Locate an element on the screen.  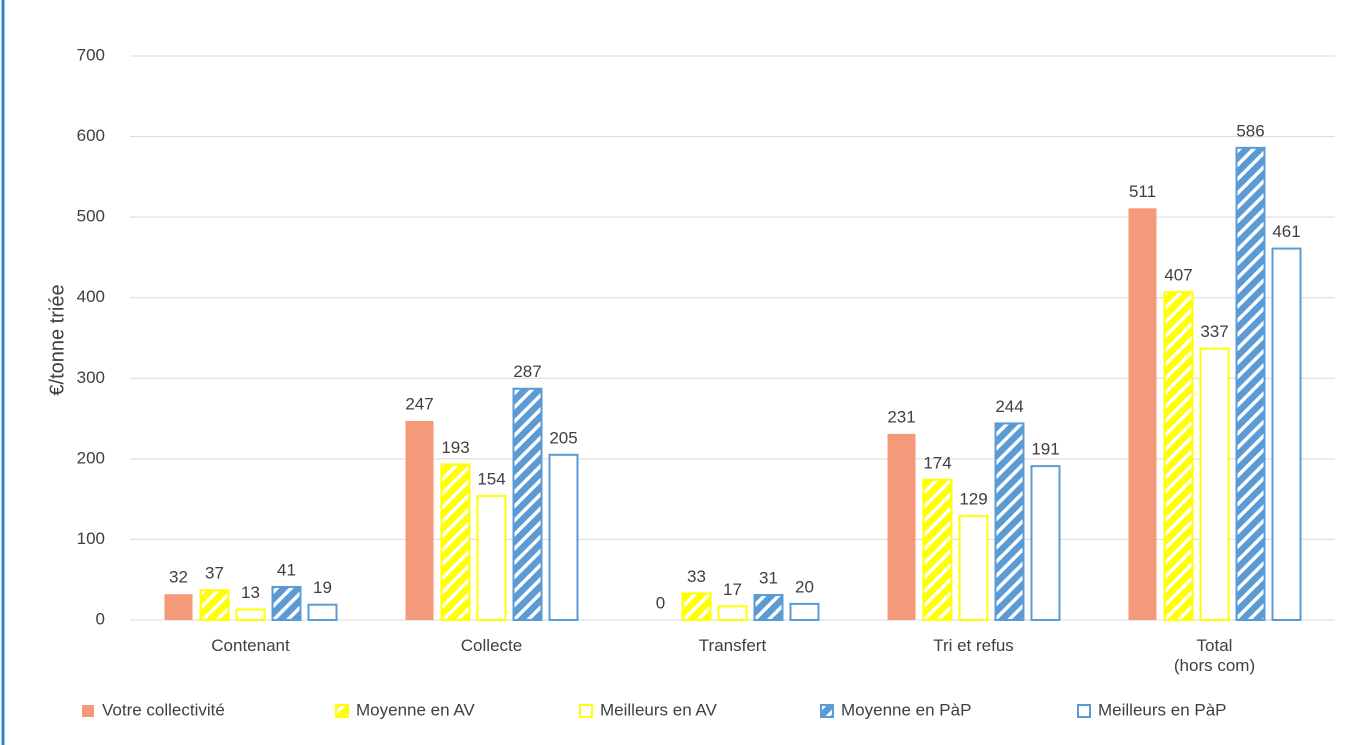
y-tick-label: 100 is located at coordinates (91, 538).